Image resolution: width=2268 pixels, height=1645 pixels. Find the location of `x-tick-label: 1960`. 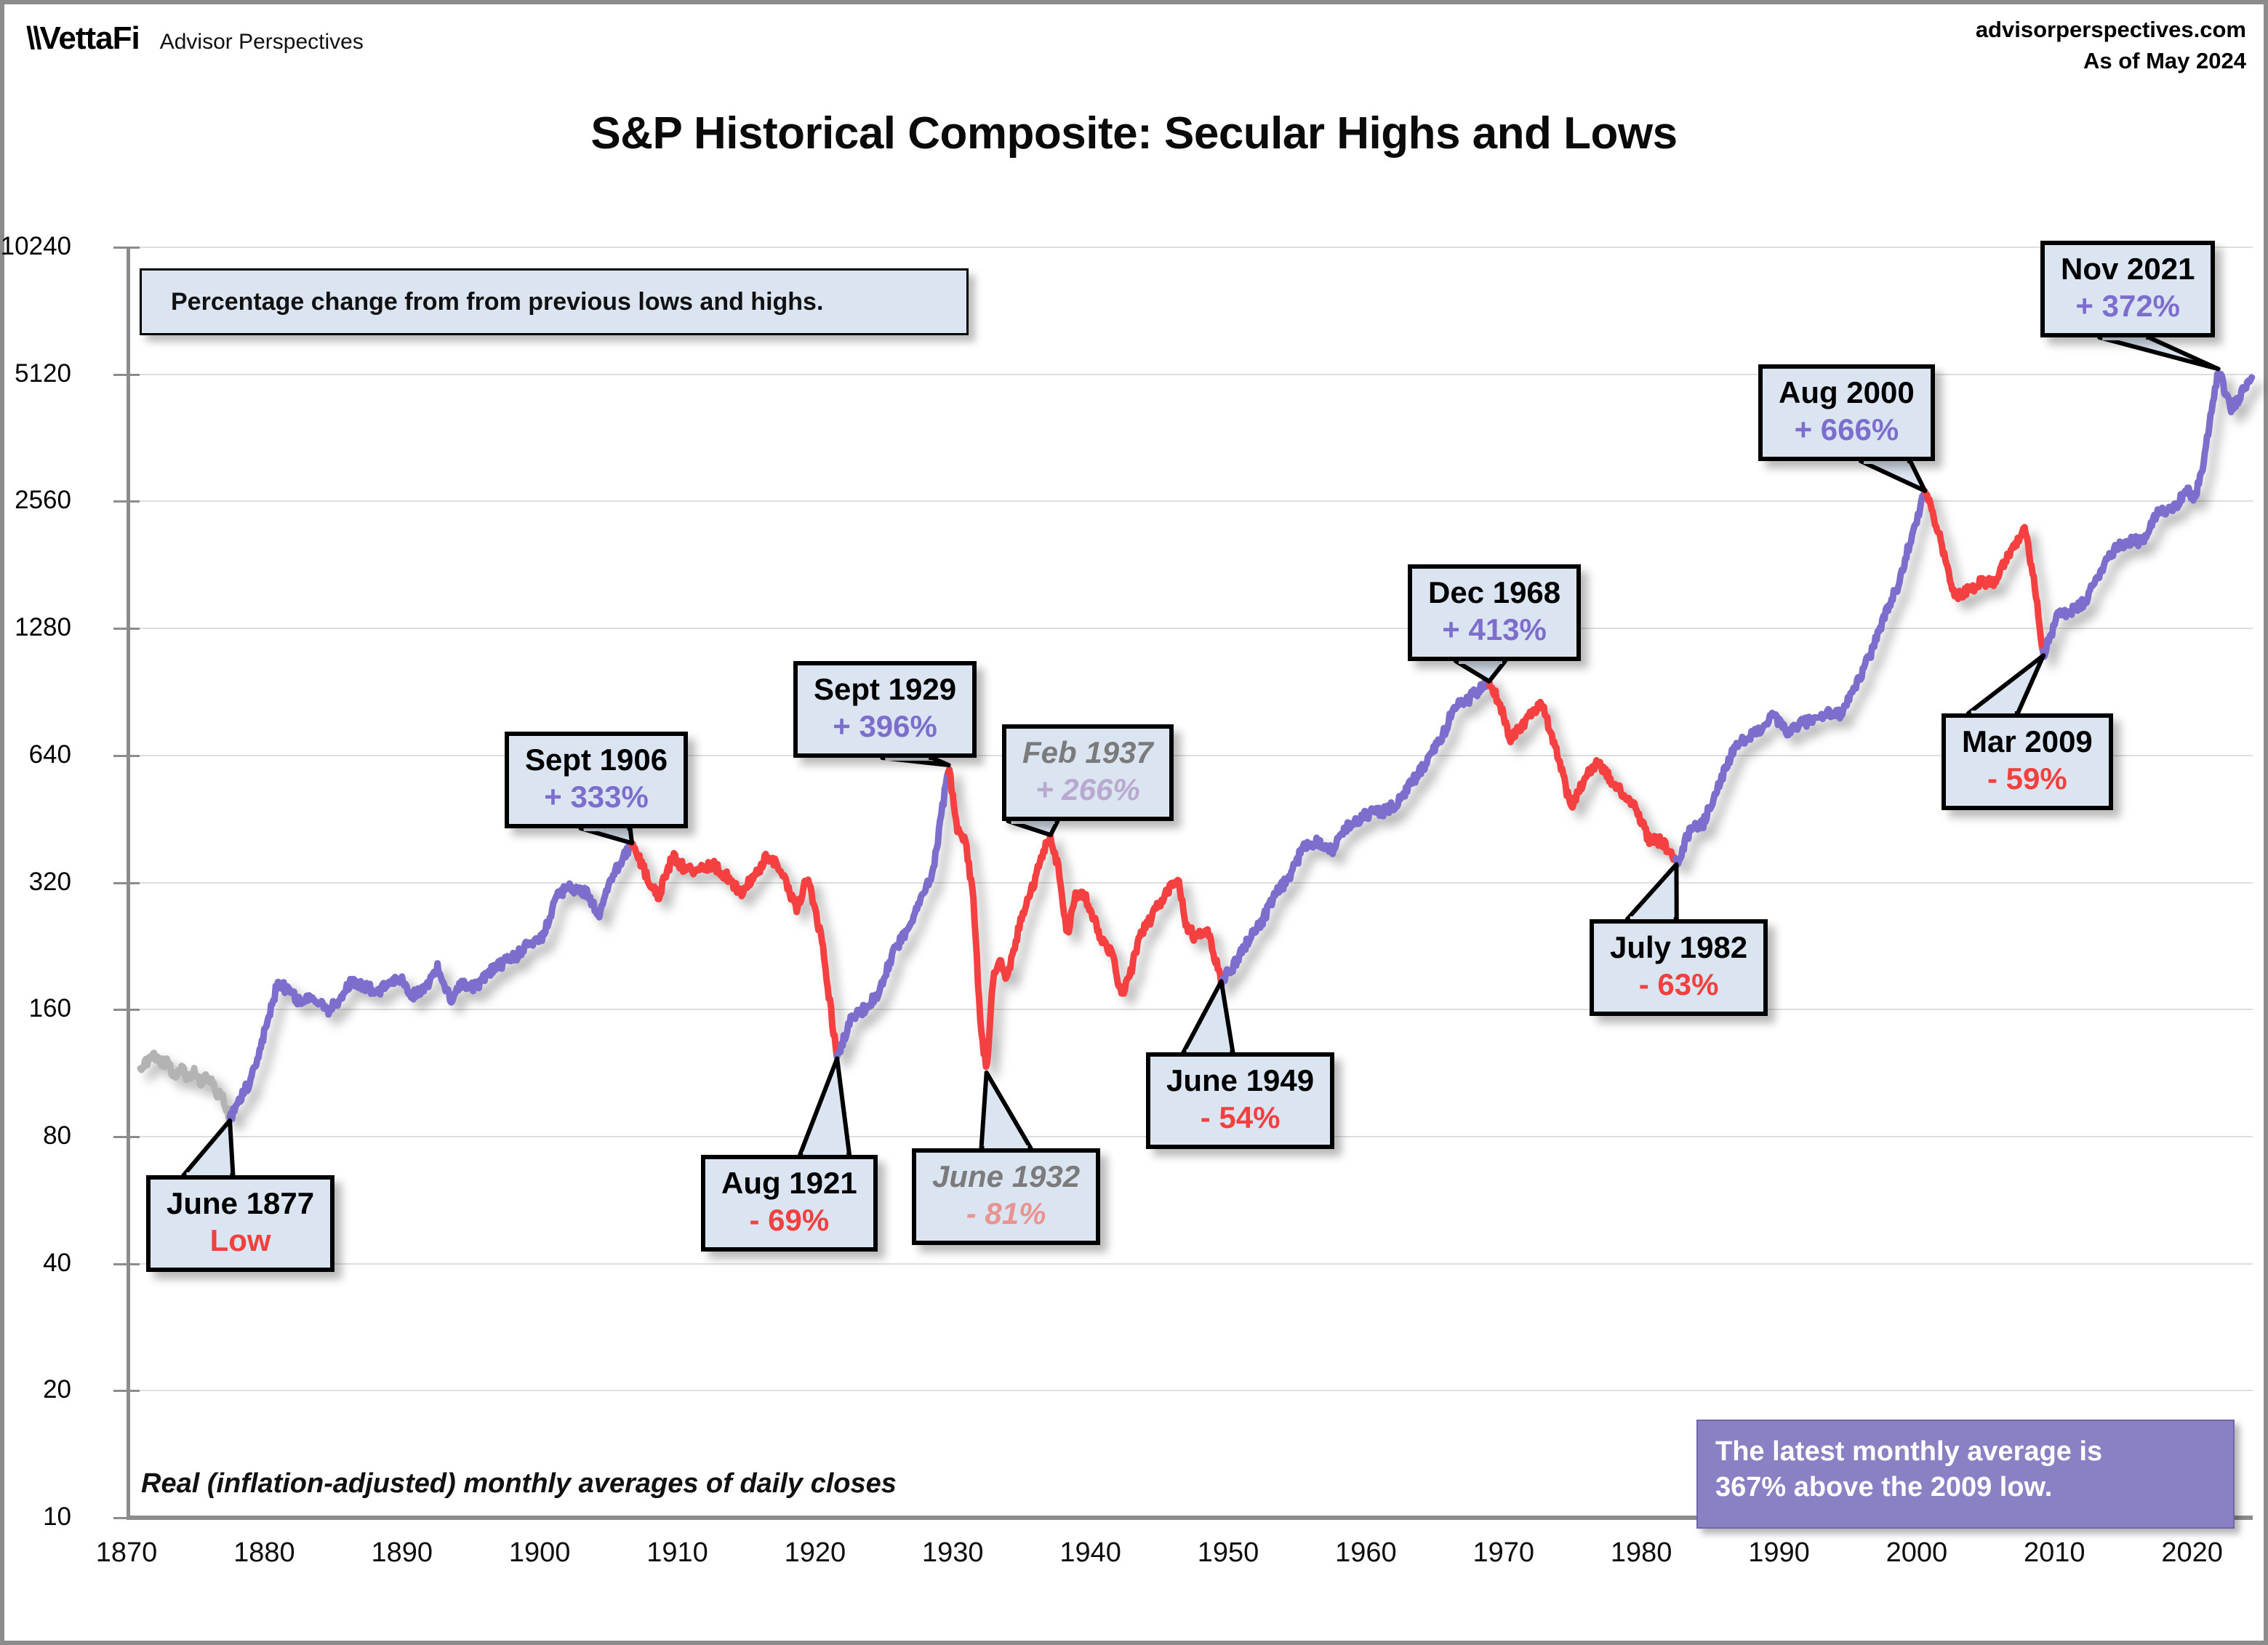

x-tick-label: 1960 is located at coordinates (1366, 1552).